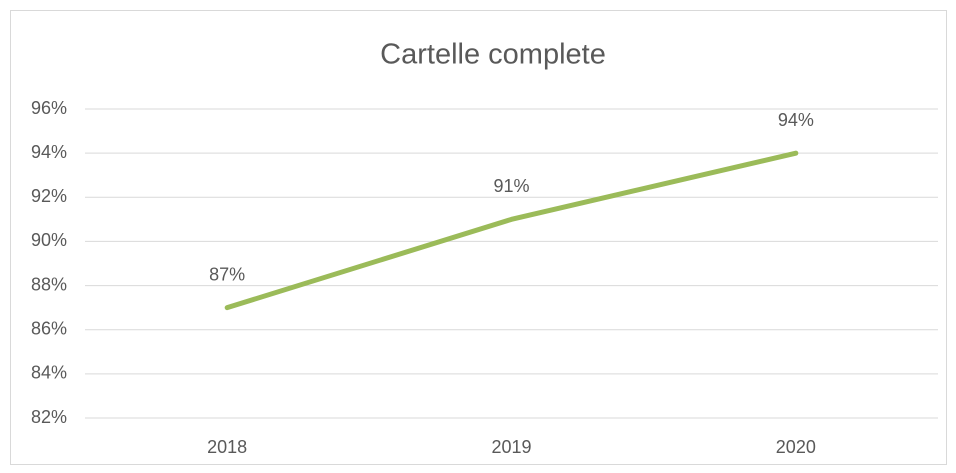 This screenshot has width=956, height=473. Describe the element at coordinates (511, 447) in the screenshot. I see `x-tick-label: 2019` at that location.